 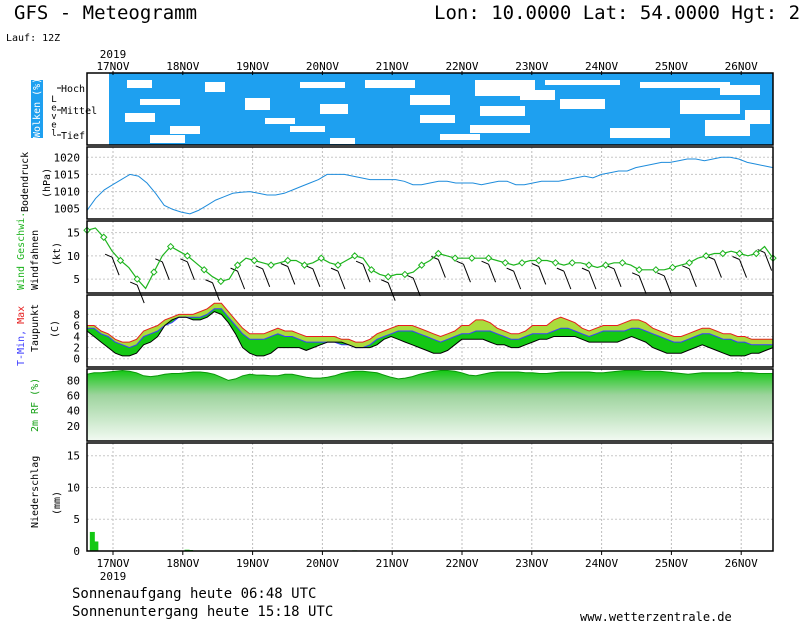 What do you see at coordinates (25, 182) in the screenshot?
I see `pressure-axis-title: Bodendruck` at bounding box center [25, 182].